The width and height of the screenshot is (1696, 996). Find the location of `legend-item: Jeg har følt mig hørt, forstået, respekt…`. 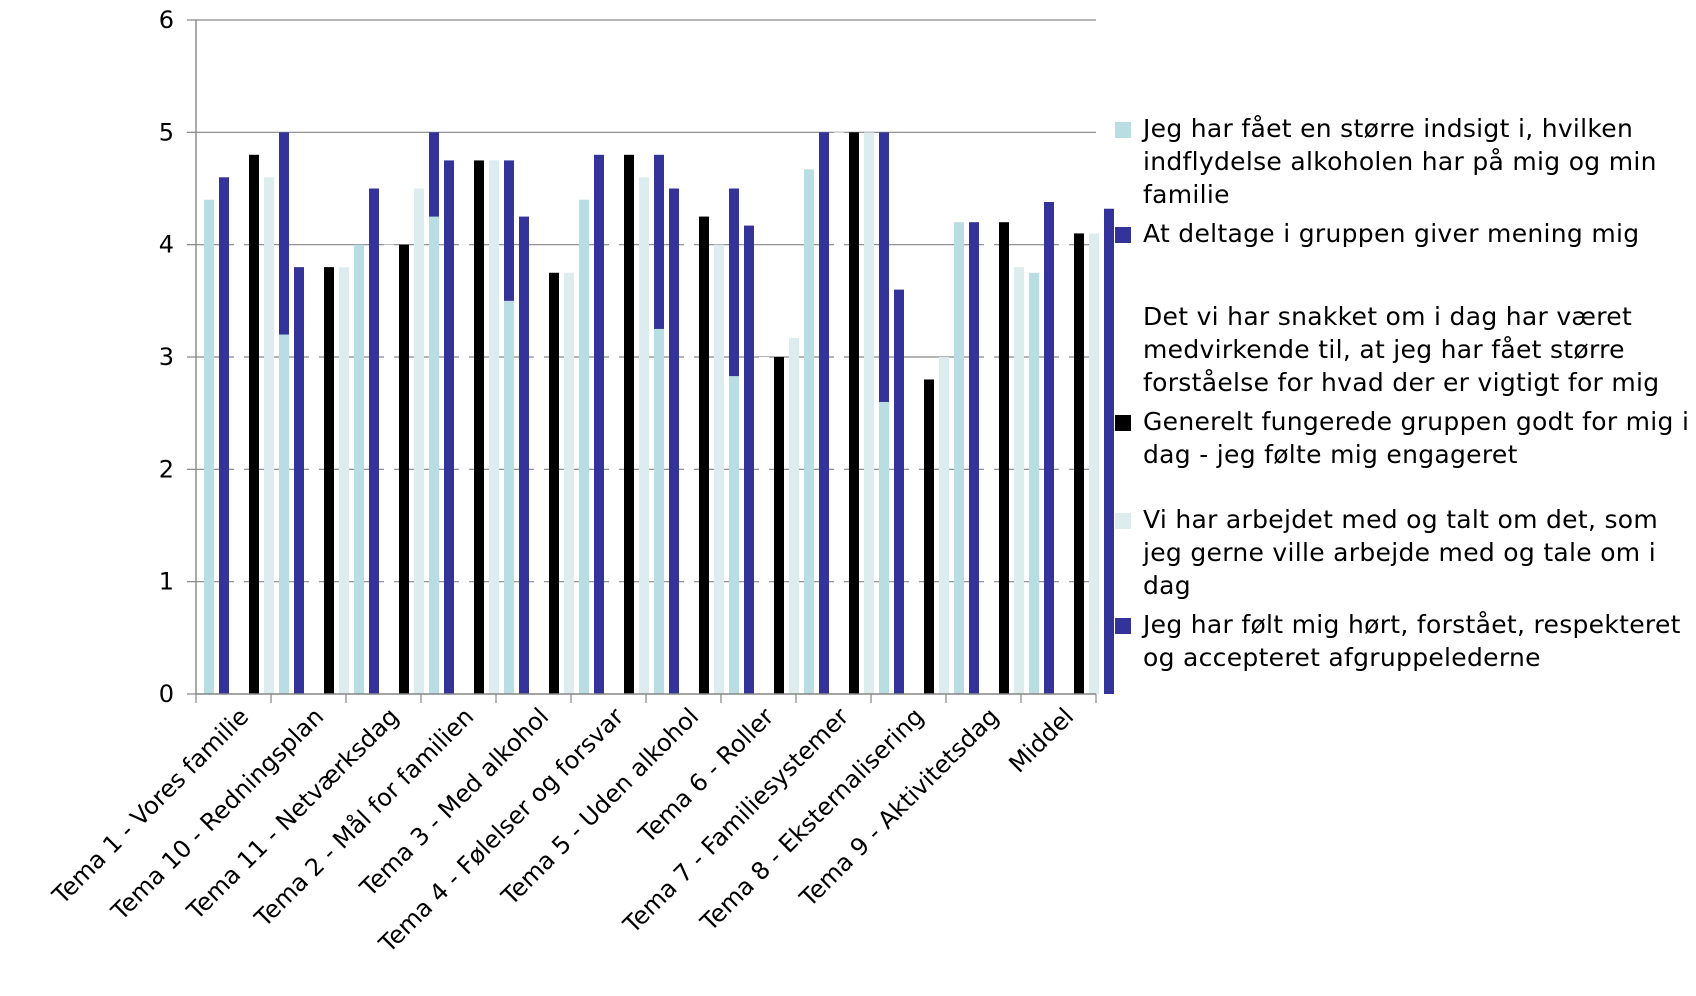

legend-item: Jeg har følt mig hørt, forstået, respekt… is located at coordinates (1405, 641).